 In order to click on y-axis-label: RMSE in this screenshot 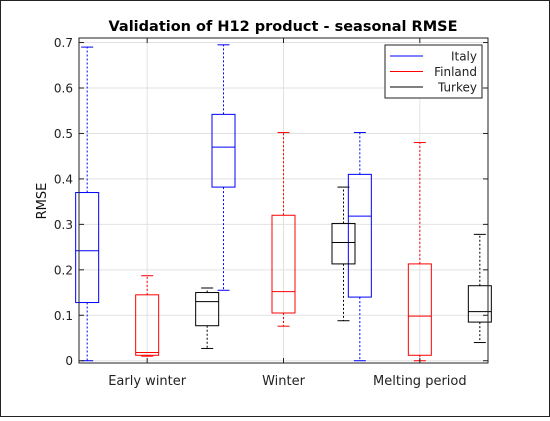, I will do `click(42, 201)`.